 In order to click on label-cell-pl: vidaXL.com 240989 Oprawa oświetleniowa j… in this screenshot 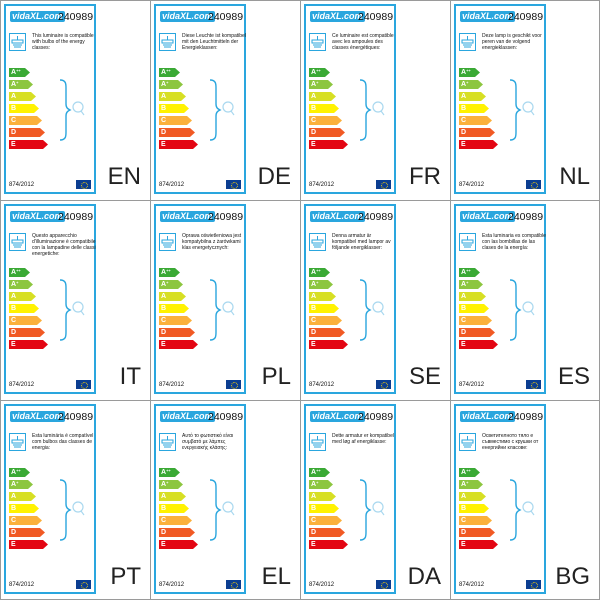, I will do `click(225, 300)`.